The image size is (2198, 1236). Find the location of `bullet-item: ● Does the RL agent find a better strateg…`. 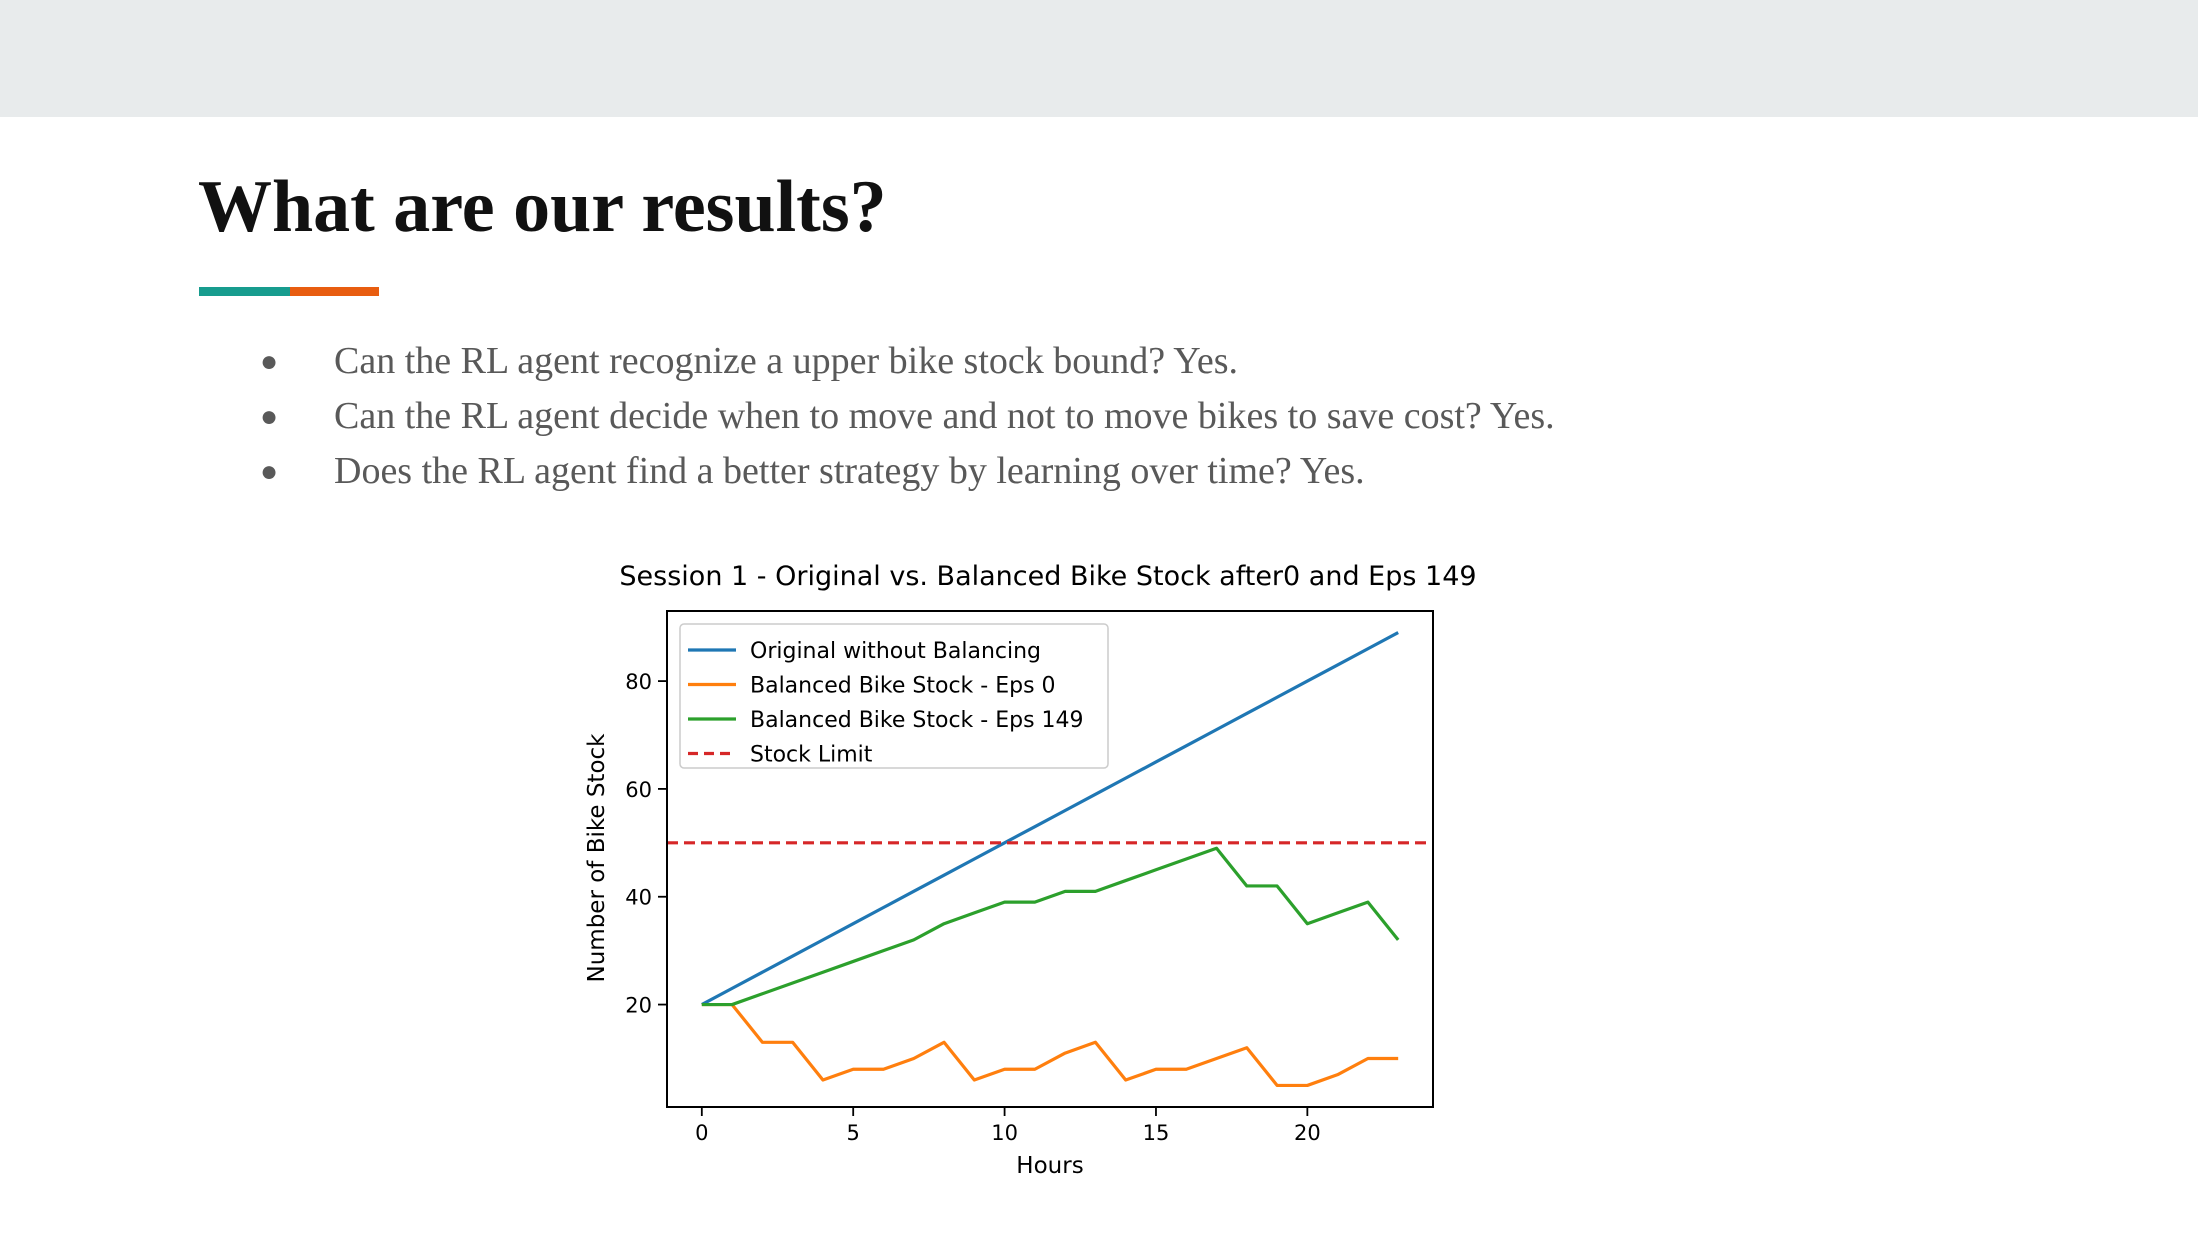

bullet-item: ● Does the RL agent find a better strateg… is located at coordinates (907, 471).